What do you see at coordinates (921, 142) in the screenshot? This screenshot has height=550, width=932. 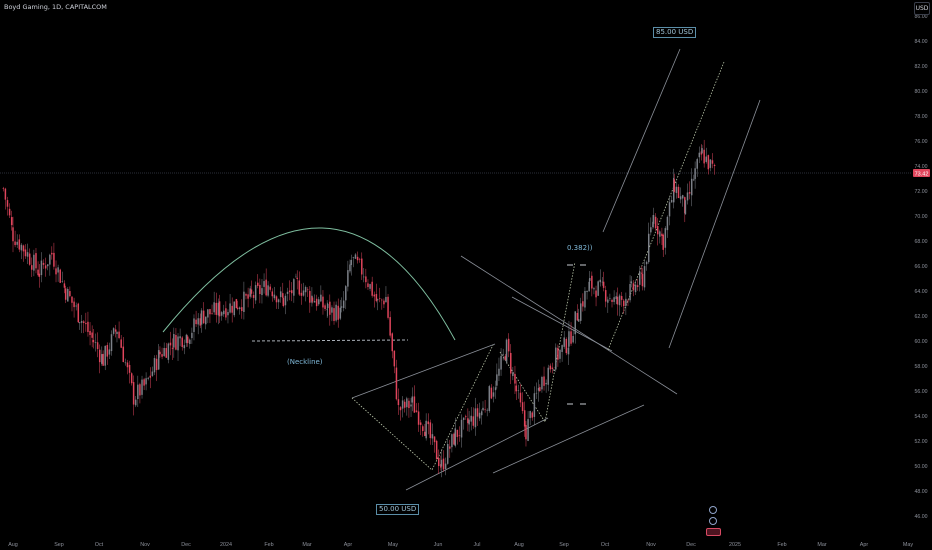 I see `price-tick-label: 76.00` at bounding box center [921, 142].